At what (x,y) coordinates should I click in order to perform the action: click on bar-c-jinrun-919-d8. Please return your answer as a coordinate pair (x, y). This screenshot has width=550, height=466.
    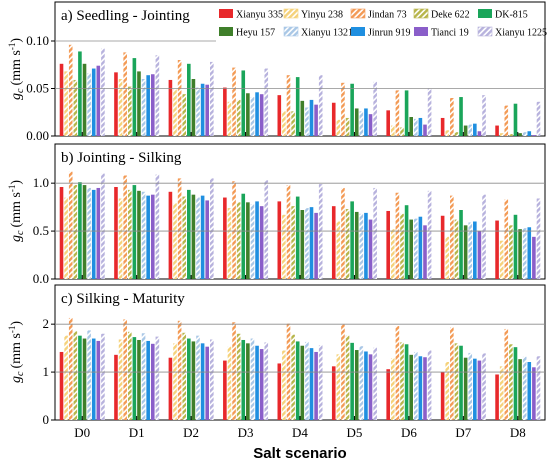
    Looking at the image, I should click on (529, 391).